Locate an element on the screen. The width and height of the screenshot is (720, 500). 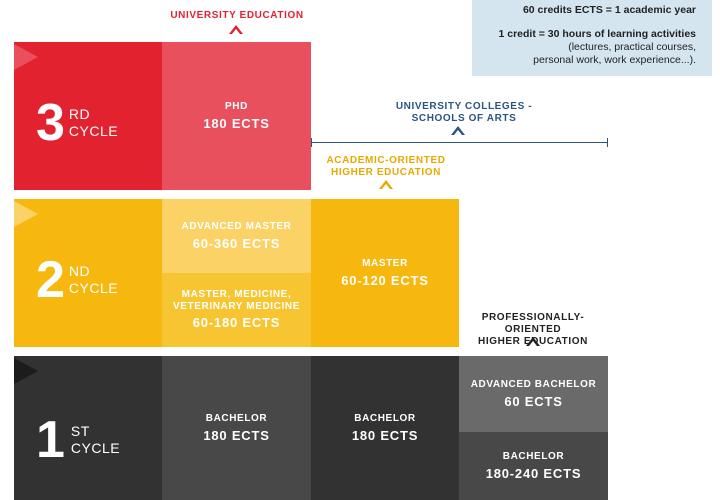
second-cycle-number: 2 is located at coordinates (50, 280).